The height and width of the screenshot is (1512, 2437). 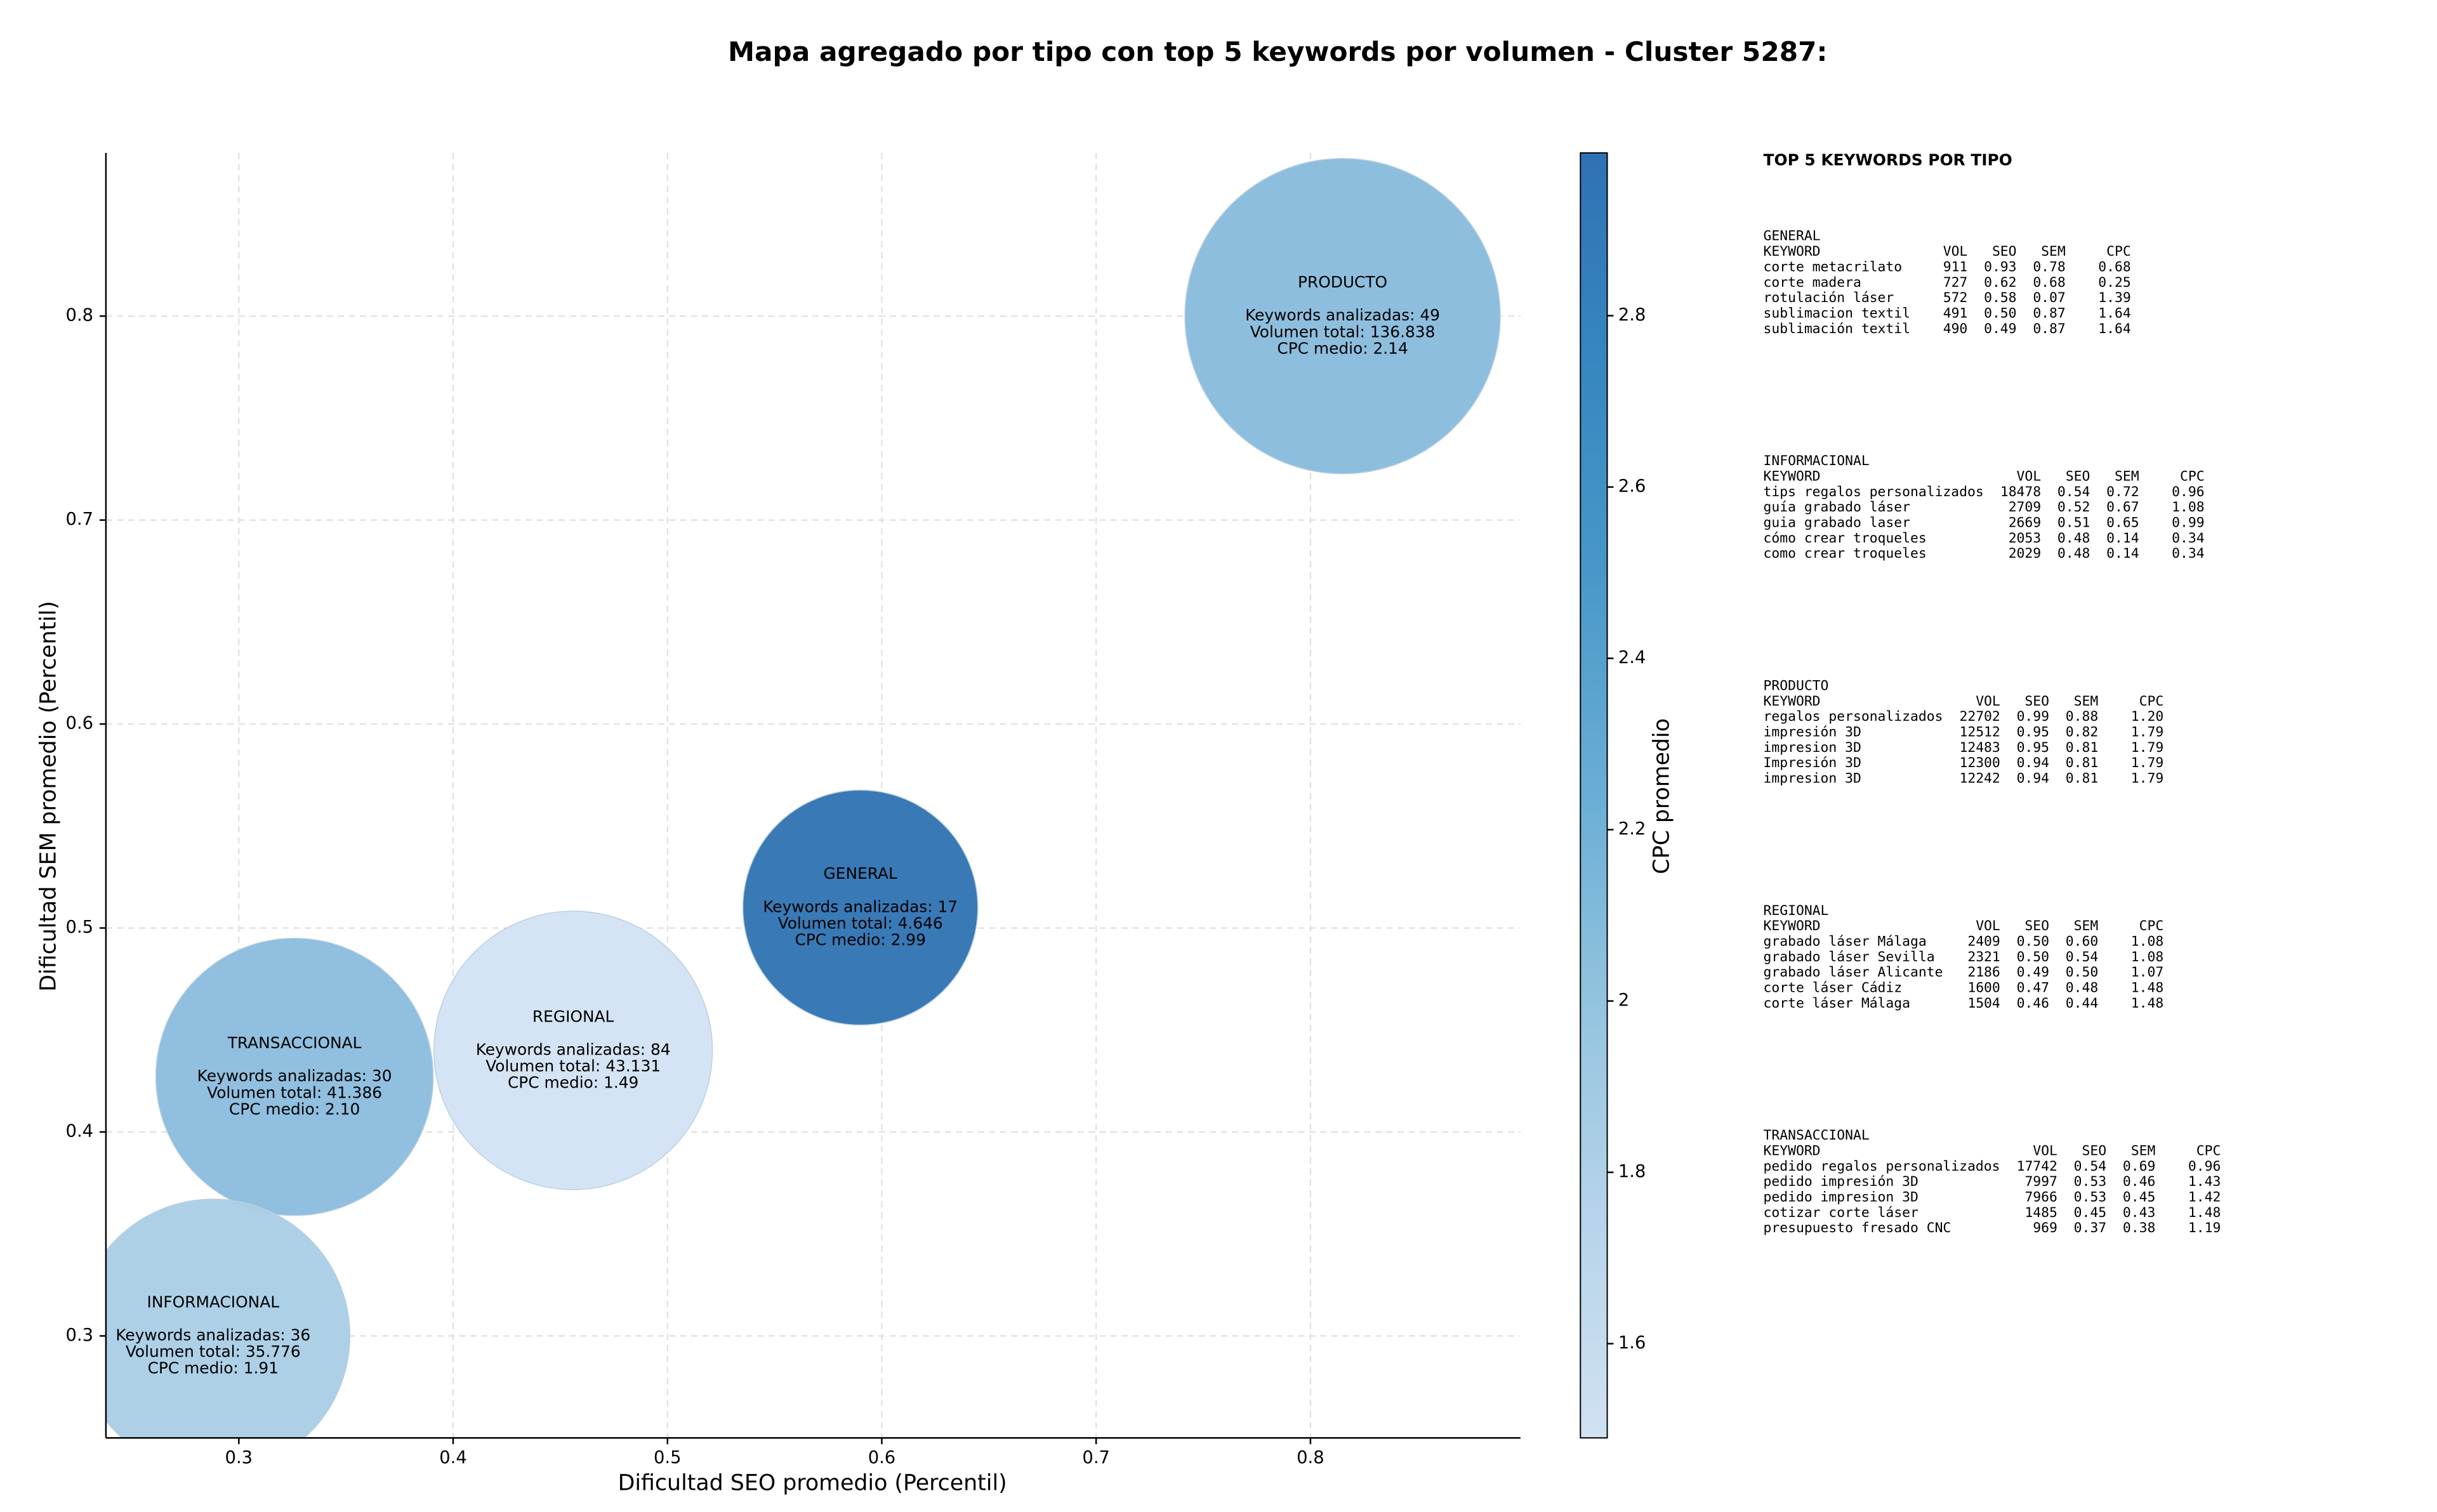 I want to click on table-cell: 2321, so click(x=1983, y=957).